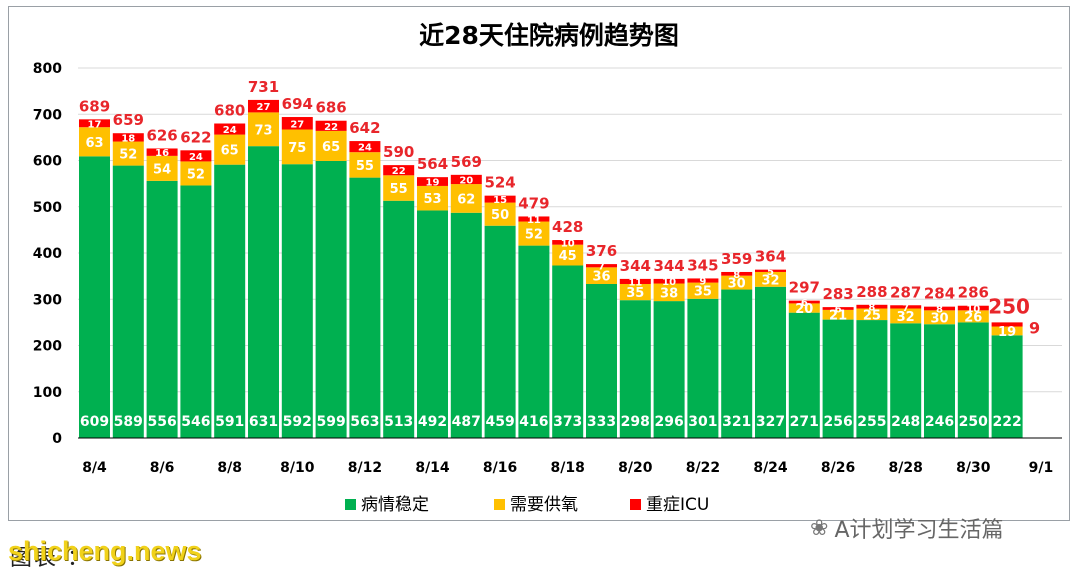 The image size is (1080, 574). What do you see at coordinates (973, 422) in the screenshot?
I see `stable-value-label: 250` at bounding box center [973, 422].